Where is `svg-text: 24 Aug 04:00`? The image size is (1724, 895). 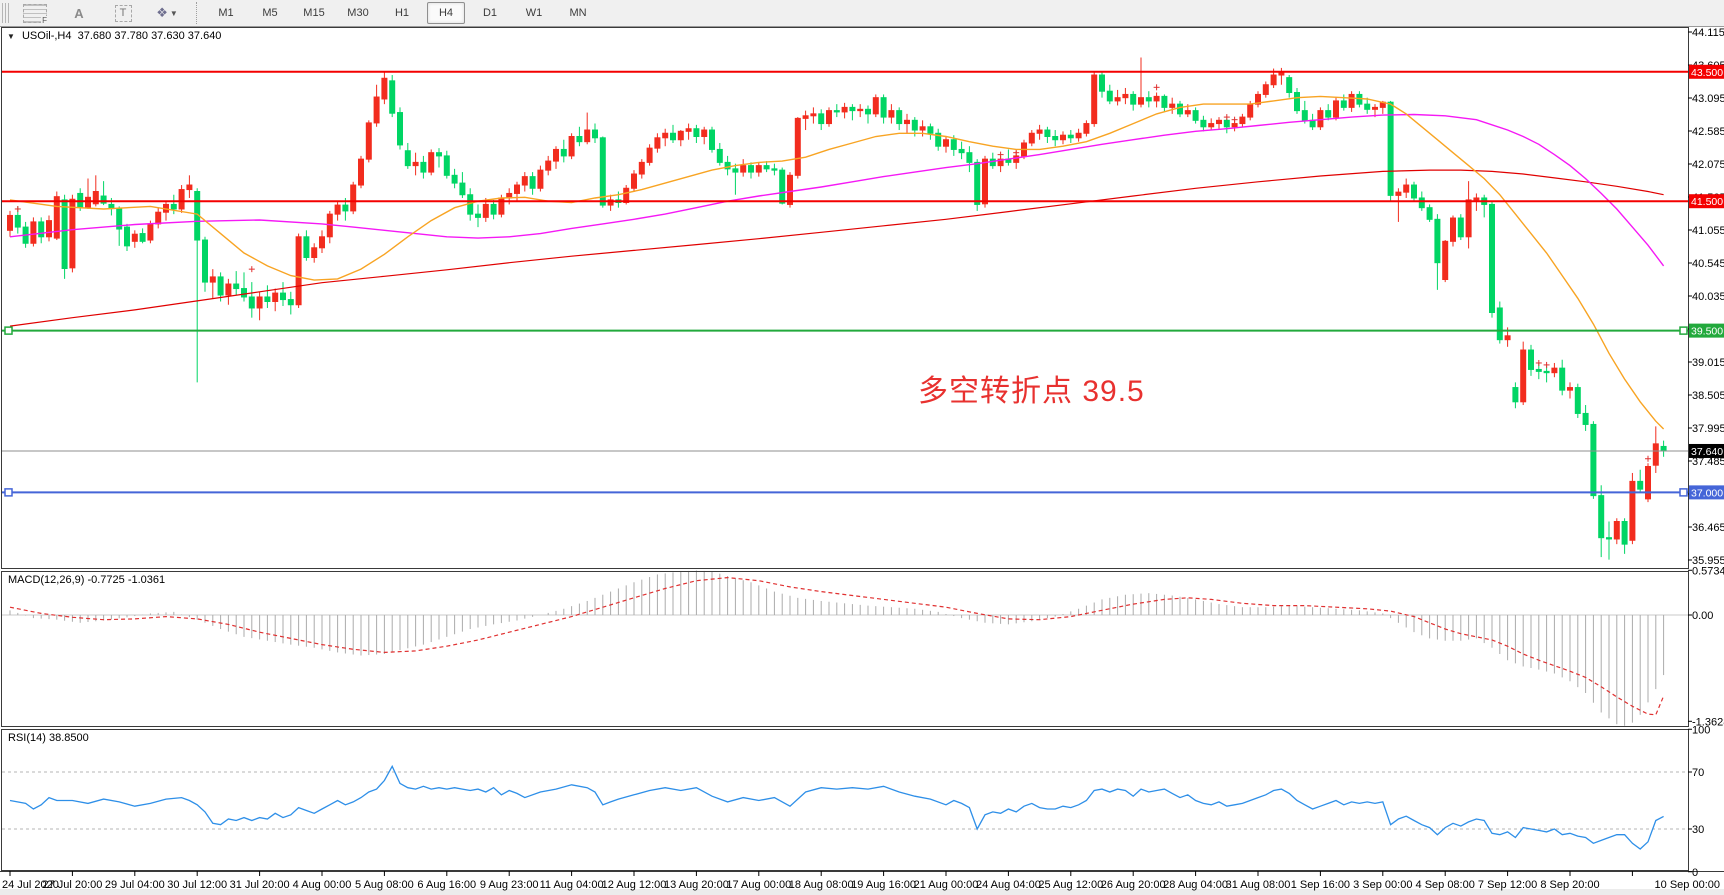
svg-text: 24 Aug 04:00 is located at coordinates (1008, 885).